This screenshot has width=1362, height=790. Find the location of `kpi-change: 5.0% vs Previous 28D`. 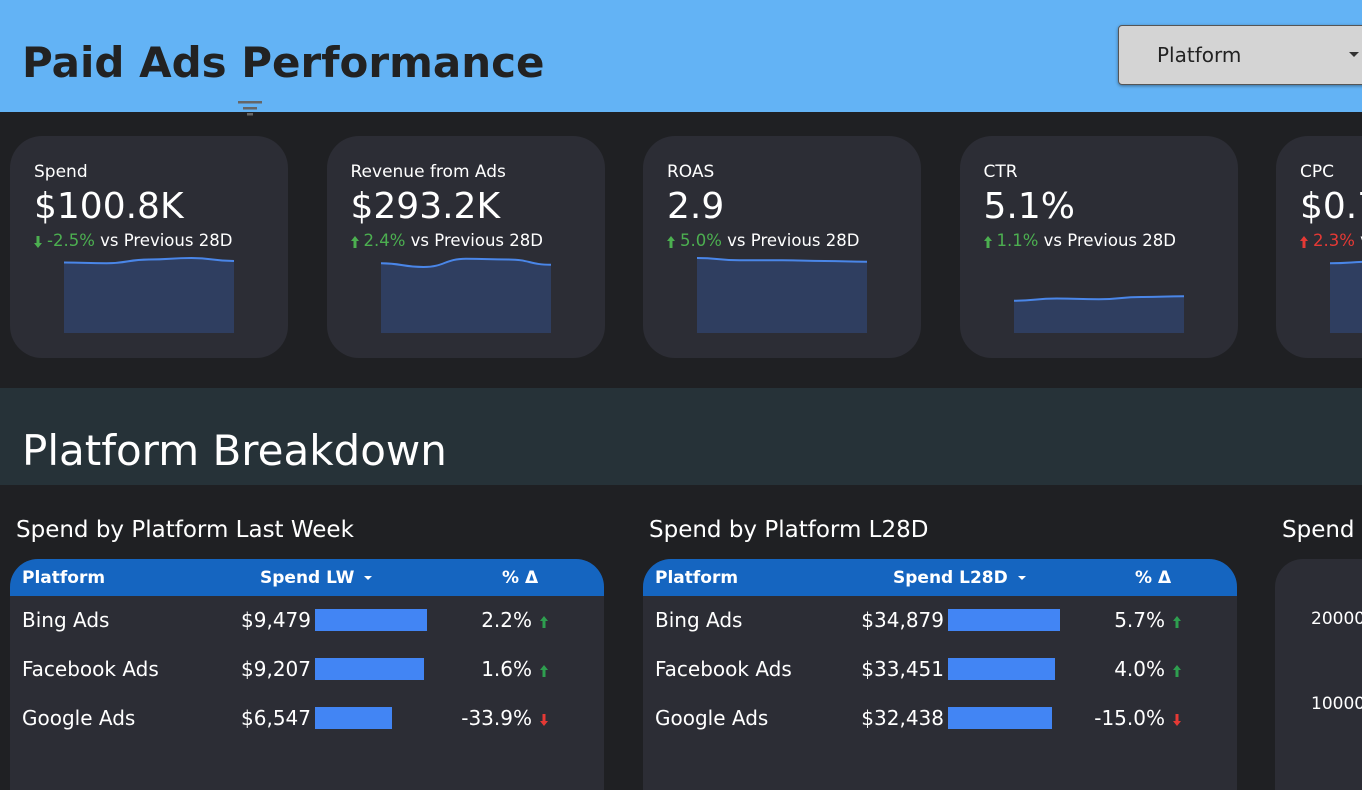

kpi-change: 5.0% vs Previous 28D is located at coordinates (763, 240).